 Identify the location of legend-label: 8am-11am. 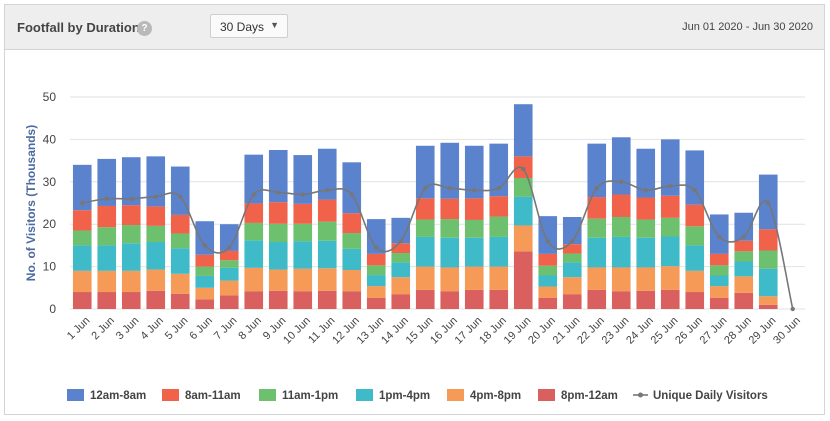
(213, 396).